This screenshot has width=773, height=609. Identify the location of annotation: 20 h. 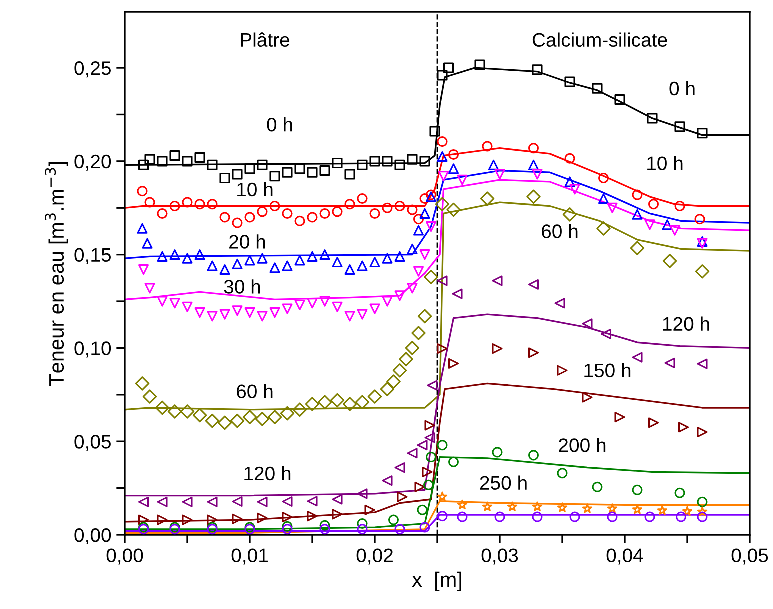
(248, 241).